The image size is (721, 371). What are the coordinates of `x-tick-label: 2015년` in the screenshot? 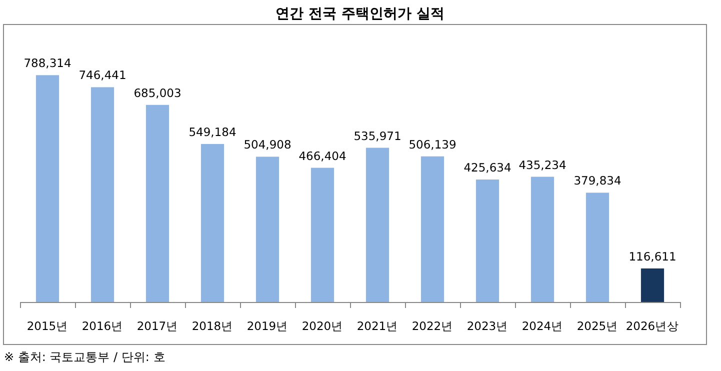 It's located at (47, 326).